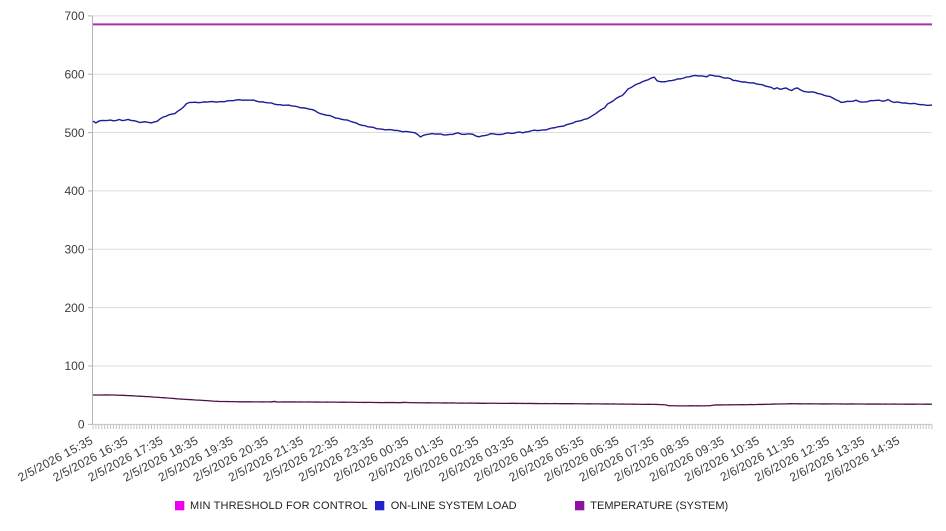 The image size is (946, 531). What do you see at coordinates (659, 506) in the screenshot?
I see `svg-text: TEMPERATURE (SYSTEM)` at bounding box center [659, 506].